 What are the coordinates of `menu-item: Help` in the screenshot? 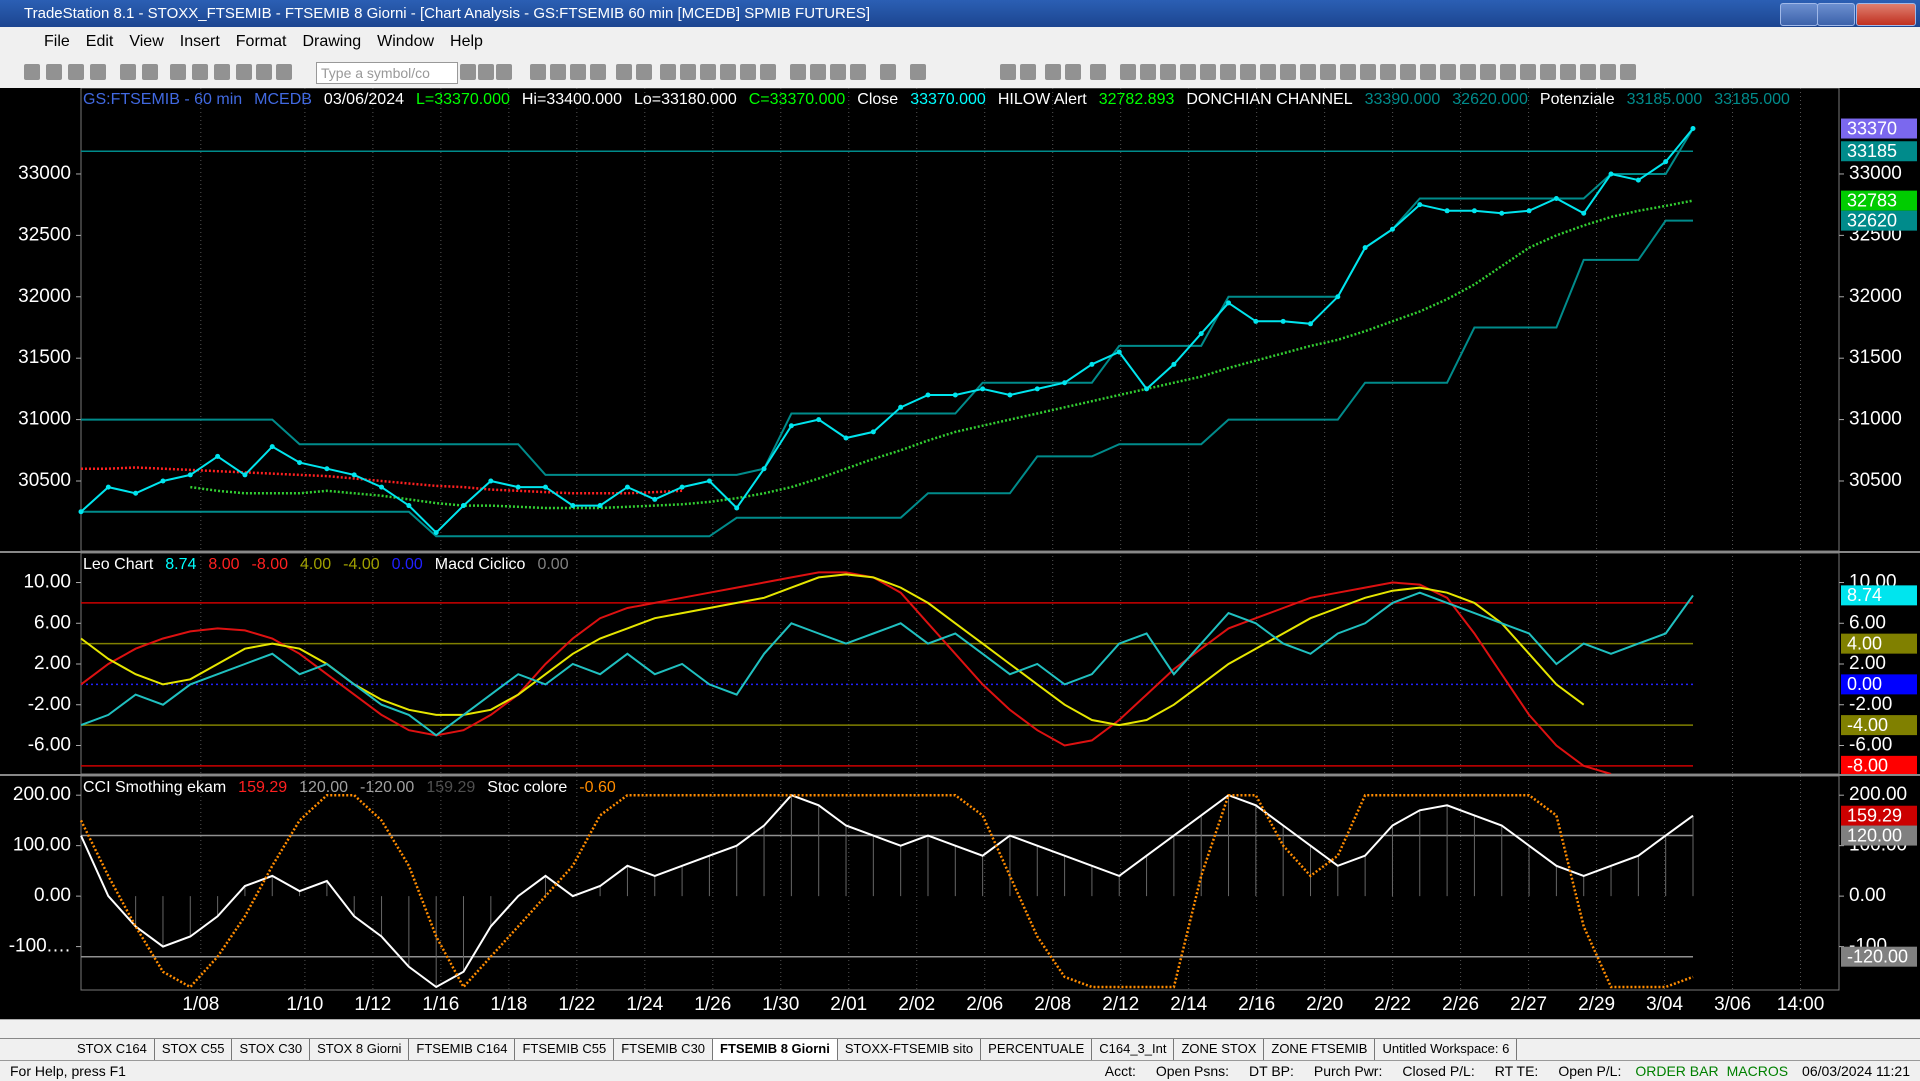 It's located at (466, 41).